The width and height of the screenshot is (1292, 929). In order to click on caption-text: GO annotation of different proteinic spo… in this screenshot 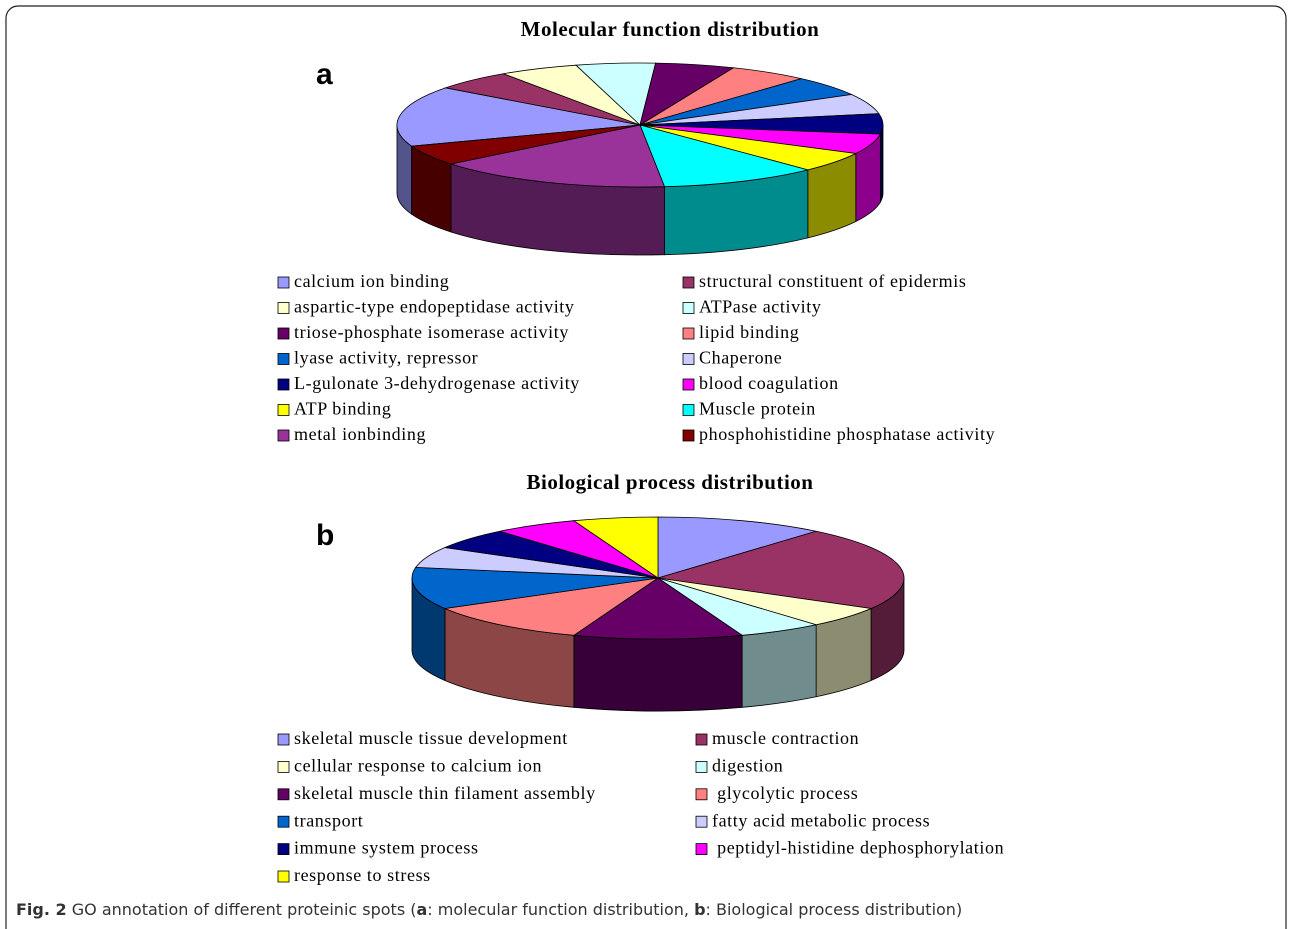, I will do `click(244, 909)`.